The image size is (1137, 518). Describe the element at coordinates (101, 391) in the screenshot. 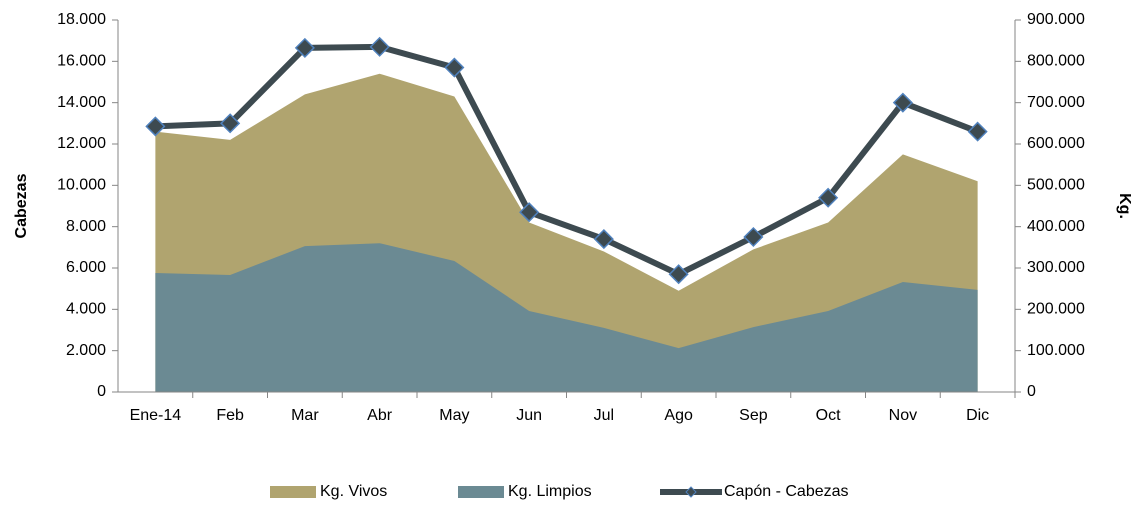

I see `y-tick-label: 0` at that location.